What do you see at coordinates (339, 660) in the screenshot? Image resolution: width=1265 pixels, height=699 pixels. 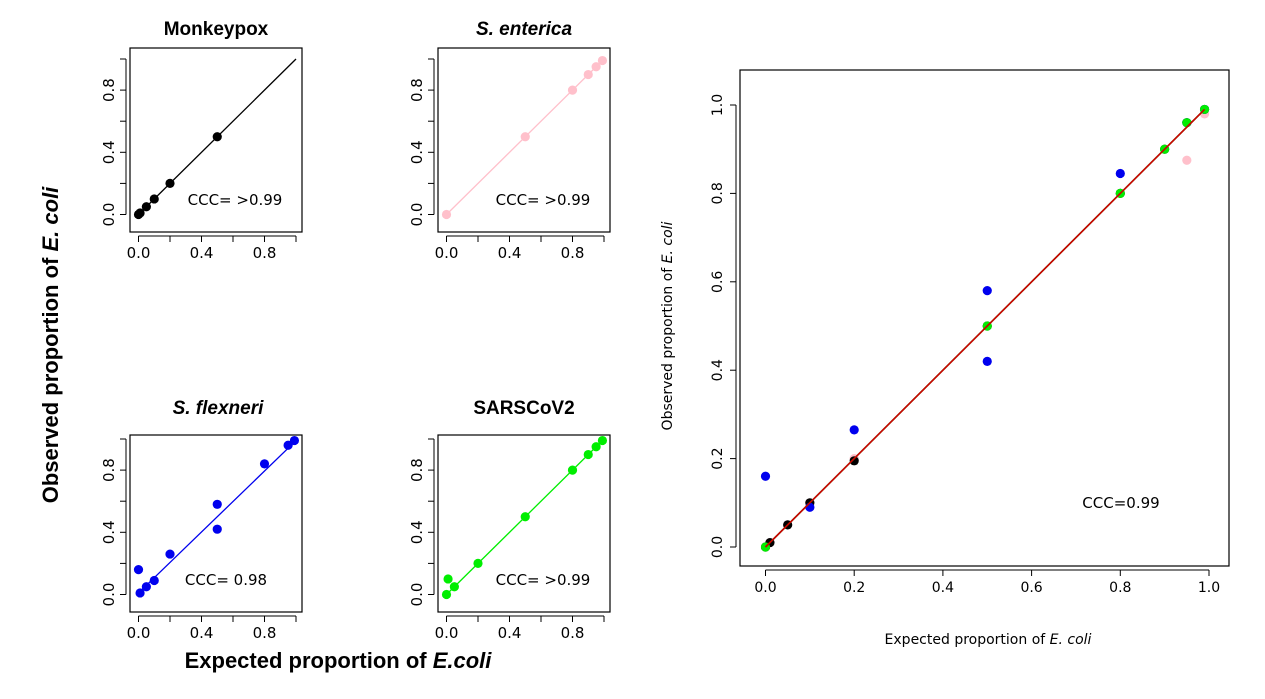 I see `shared-x-axis-label: Expected proportion of E.coli` at bounding box center [339, 660].